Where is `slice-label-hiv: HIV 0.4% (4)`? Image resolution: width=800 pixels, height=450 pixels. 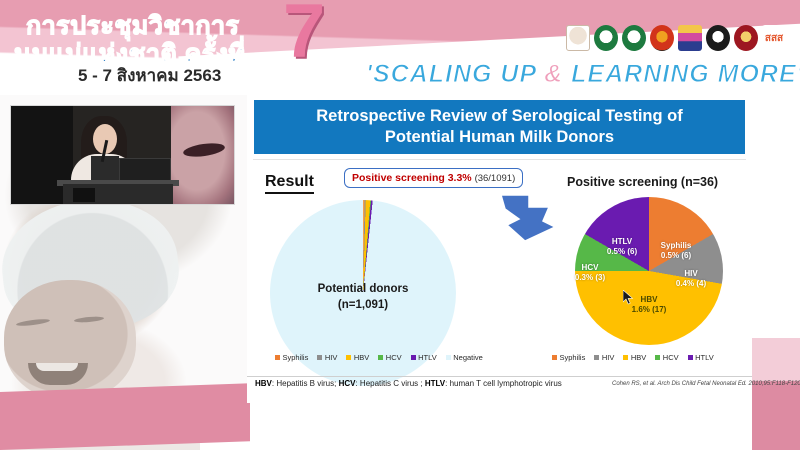 slice-label-hiv: HIV 0.4% (4) is located at coordinates (691, 279).